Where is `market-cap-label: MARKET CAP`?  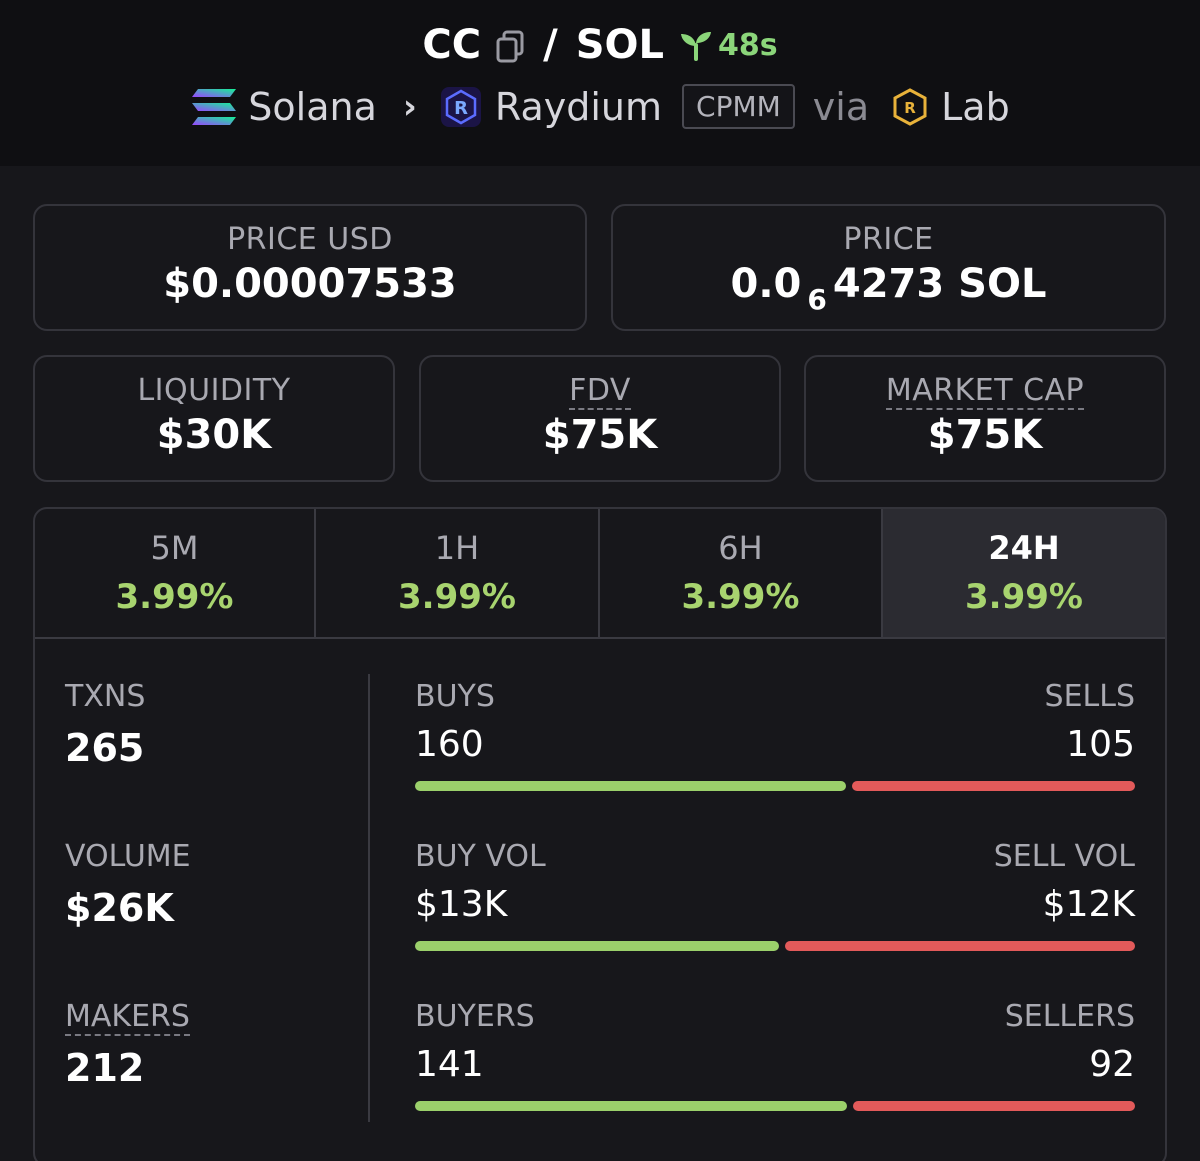
market-cap-label: MARKET CAP is located at coordinates (985, 391).